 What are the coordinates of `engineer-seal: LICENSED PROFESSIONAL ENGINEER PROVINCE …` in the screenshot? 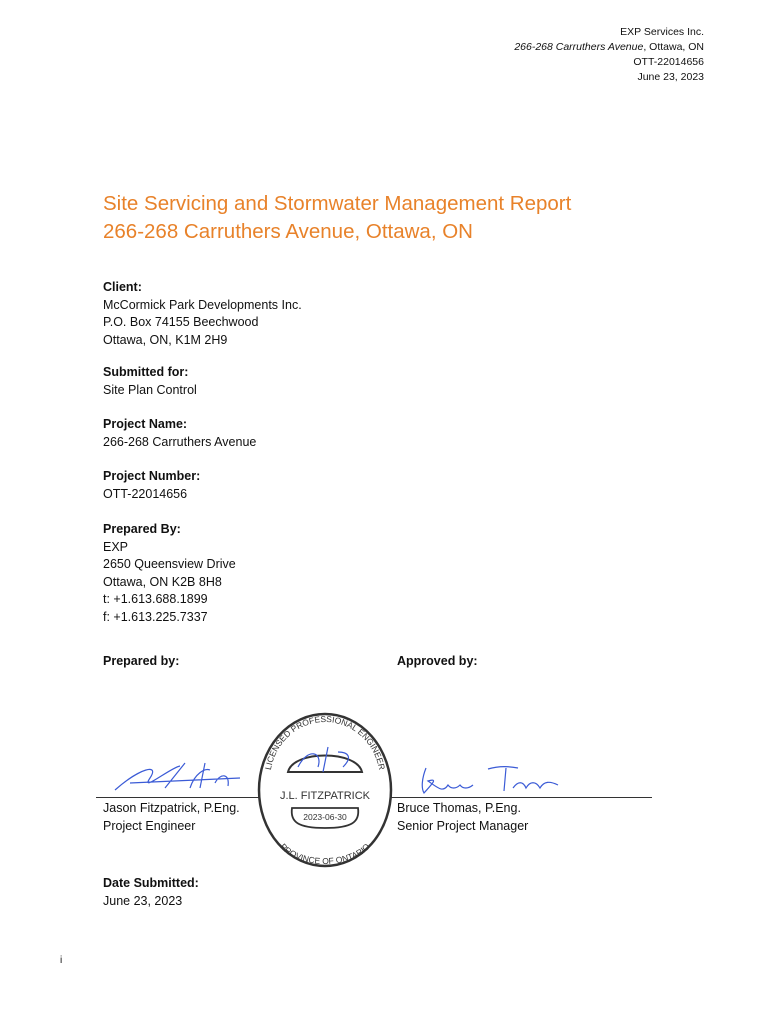 It's located at (325, 790).